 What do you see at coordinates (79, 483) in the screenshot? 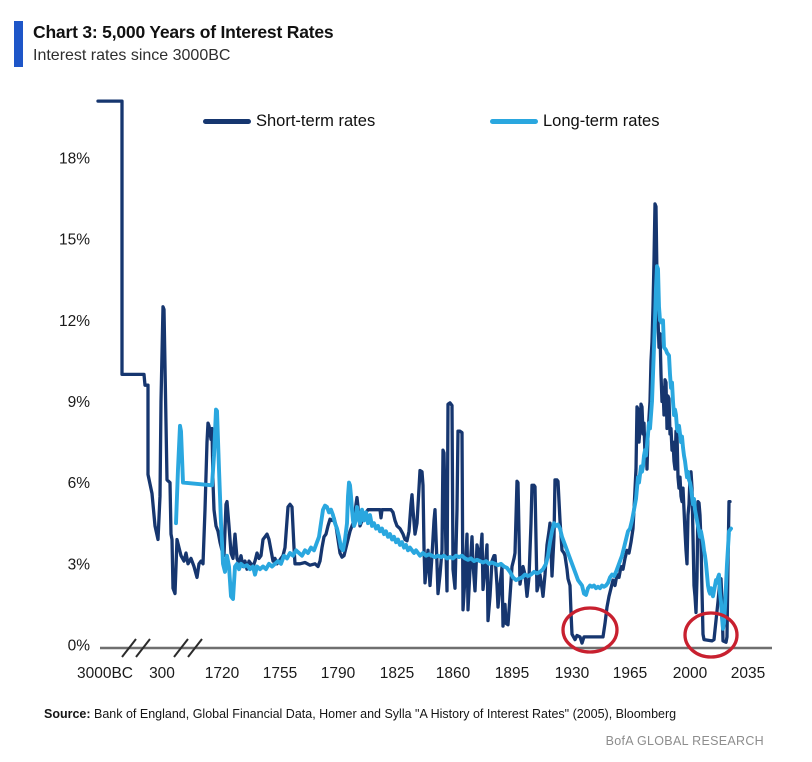
I see `y-tick-label: 6%` at bounding box center [79, 483].